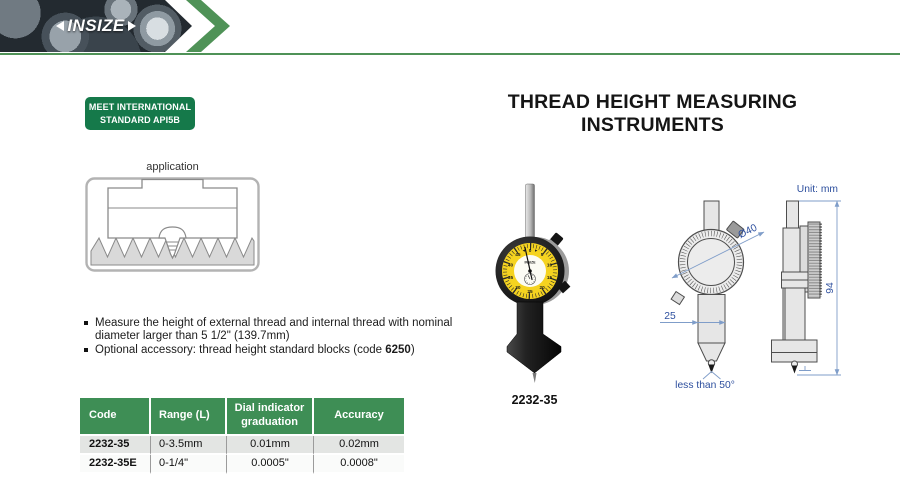 The height and width of the screenshot is (481, 900). What do you see at coordinates (398, 349) in the screenshot?
I see `feature-text-code: 6250` at bounding box center [398, 349].